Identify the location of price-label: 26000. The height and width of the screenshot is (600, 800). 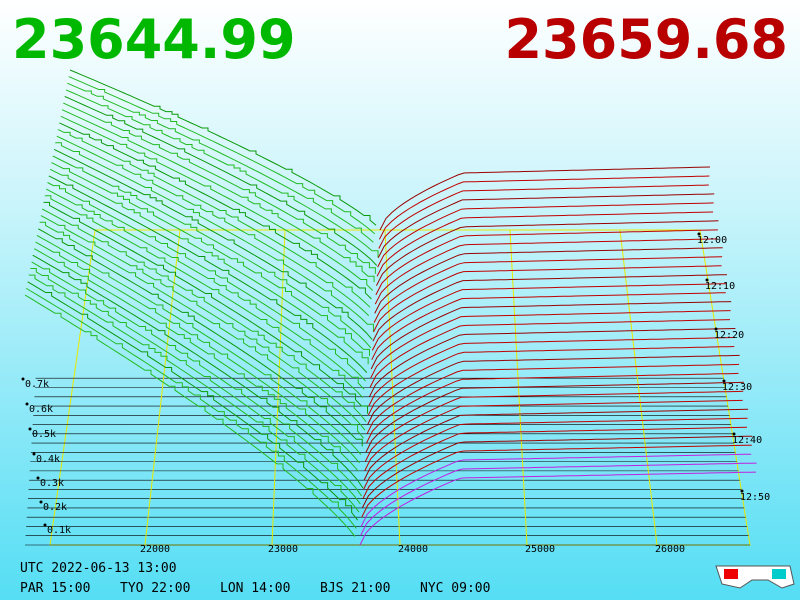
(670, 549).